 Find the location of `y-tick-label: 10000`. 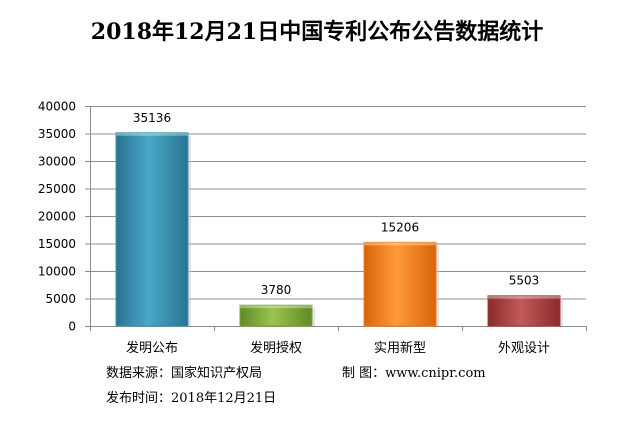

y-tick-label: 10000 is located at coordinates (57, 272).